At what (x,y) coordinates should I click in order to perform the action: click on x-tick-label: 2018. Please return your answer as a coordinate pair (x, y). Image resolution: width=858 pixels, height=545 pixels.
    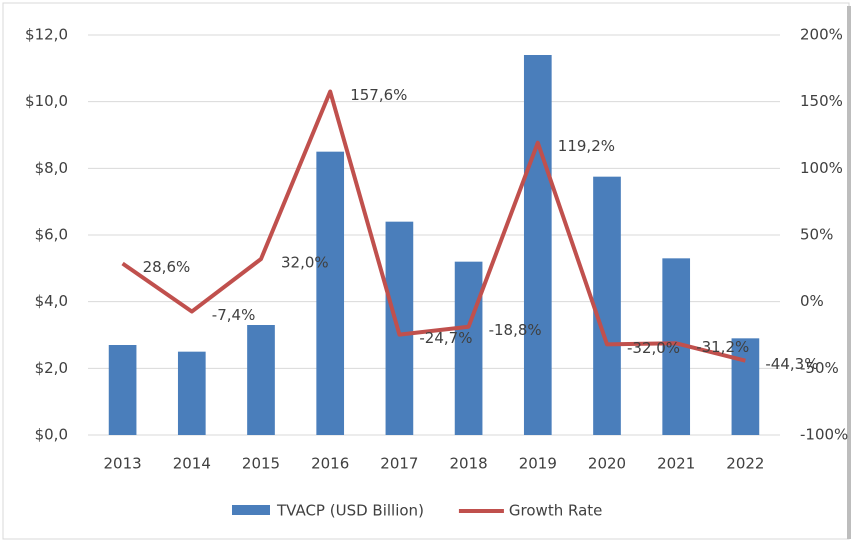
    Looking at the image, I should click on (469, 464).